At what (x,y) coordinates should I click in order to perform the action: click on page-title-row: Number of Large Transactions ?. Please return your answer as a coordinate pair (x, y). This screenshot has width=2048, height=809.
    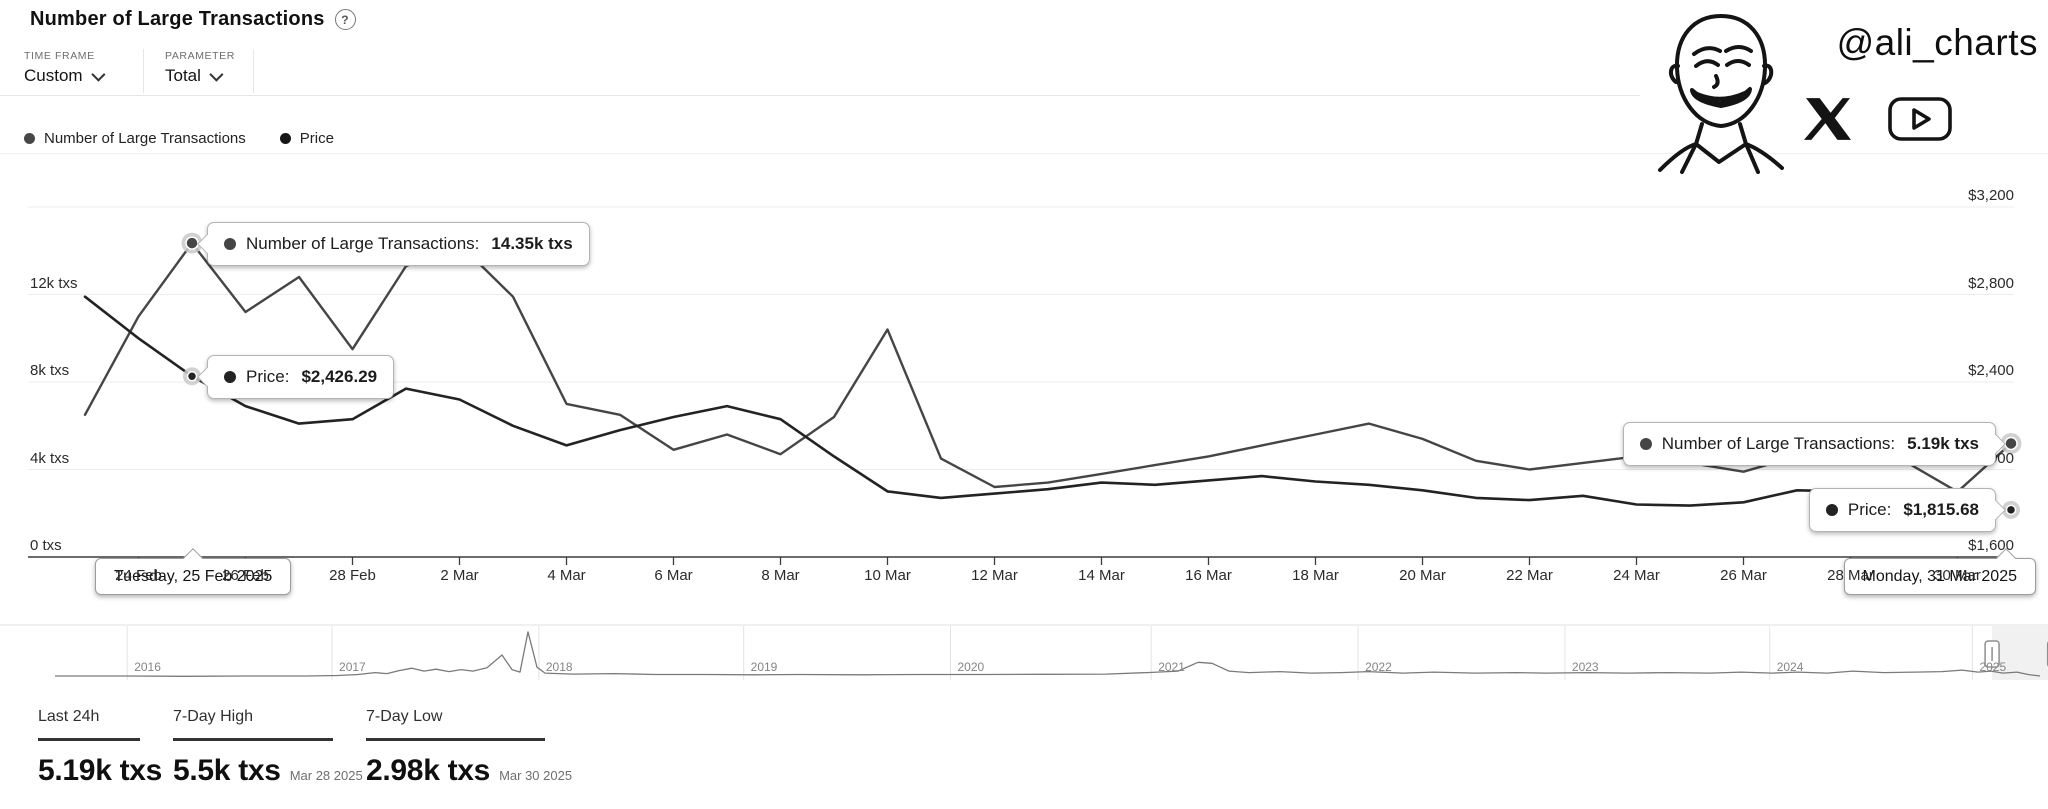
    Looking at the image, I should click on (193, 19).